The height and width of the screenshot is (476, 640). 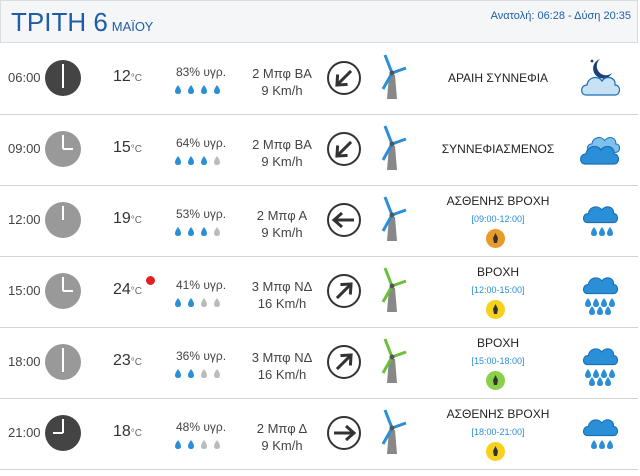 I want to click on humidity: 48% υγρ., so click(x=201, y=427).